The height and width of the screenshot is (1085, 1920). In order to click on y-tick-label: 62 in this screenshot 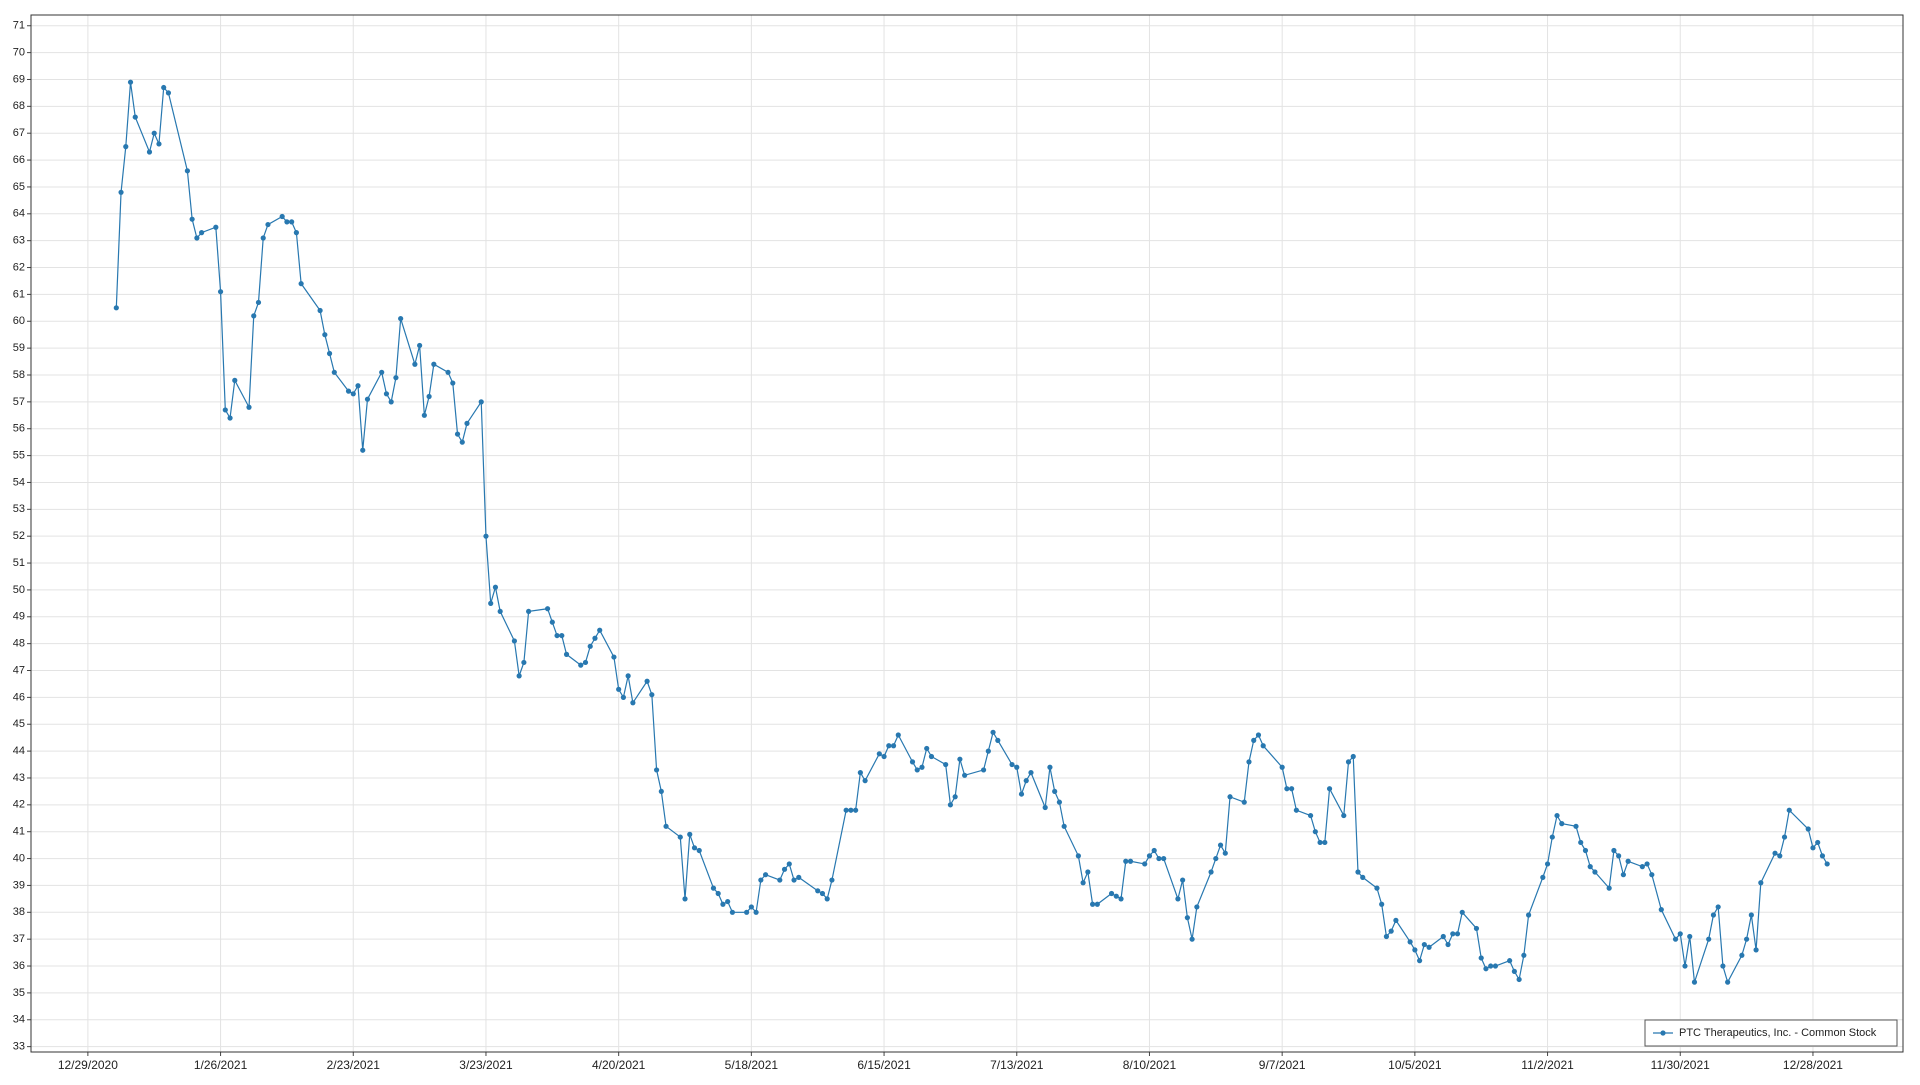, I will do `click(19, 267)`.